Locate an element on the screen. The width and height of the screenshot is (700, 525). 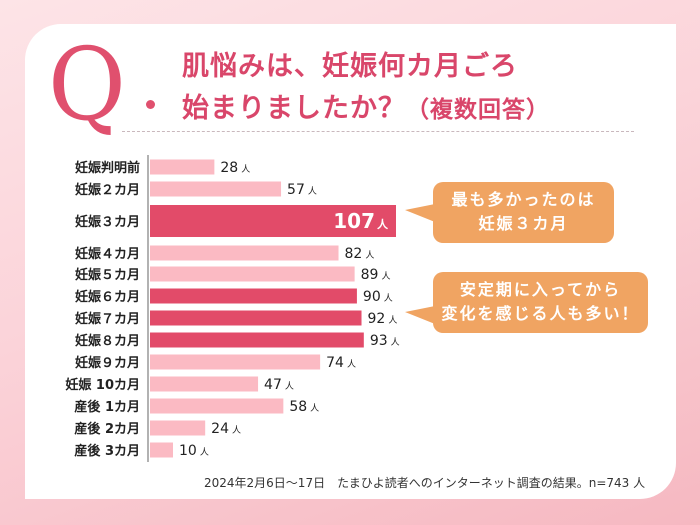
question-title-line2: 始まりましたか？（複数回答） is located at coordinates (366, 105).